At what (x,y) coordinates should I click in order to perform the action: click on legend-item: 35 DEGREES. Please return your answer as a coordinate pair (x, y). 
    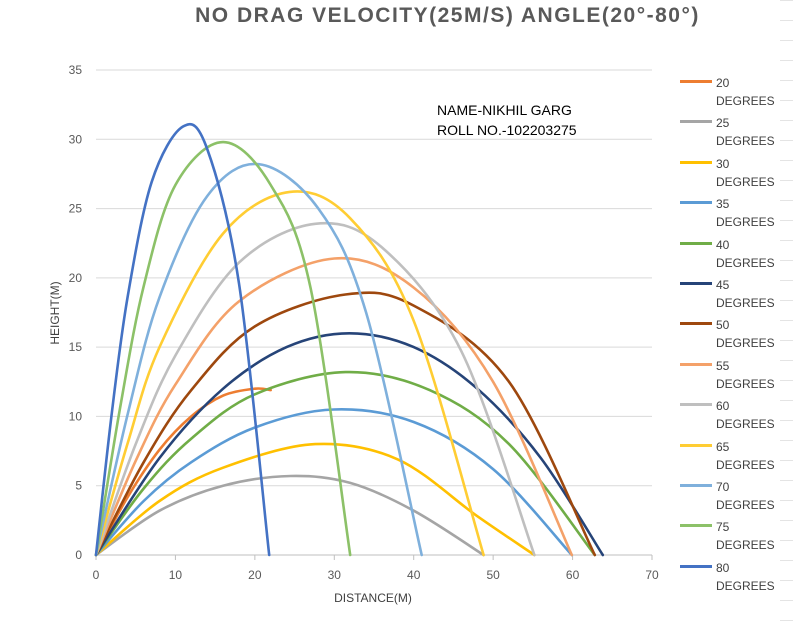
    Looking at the image, I should click on (730, 215).